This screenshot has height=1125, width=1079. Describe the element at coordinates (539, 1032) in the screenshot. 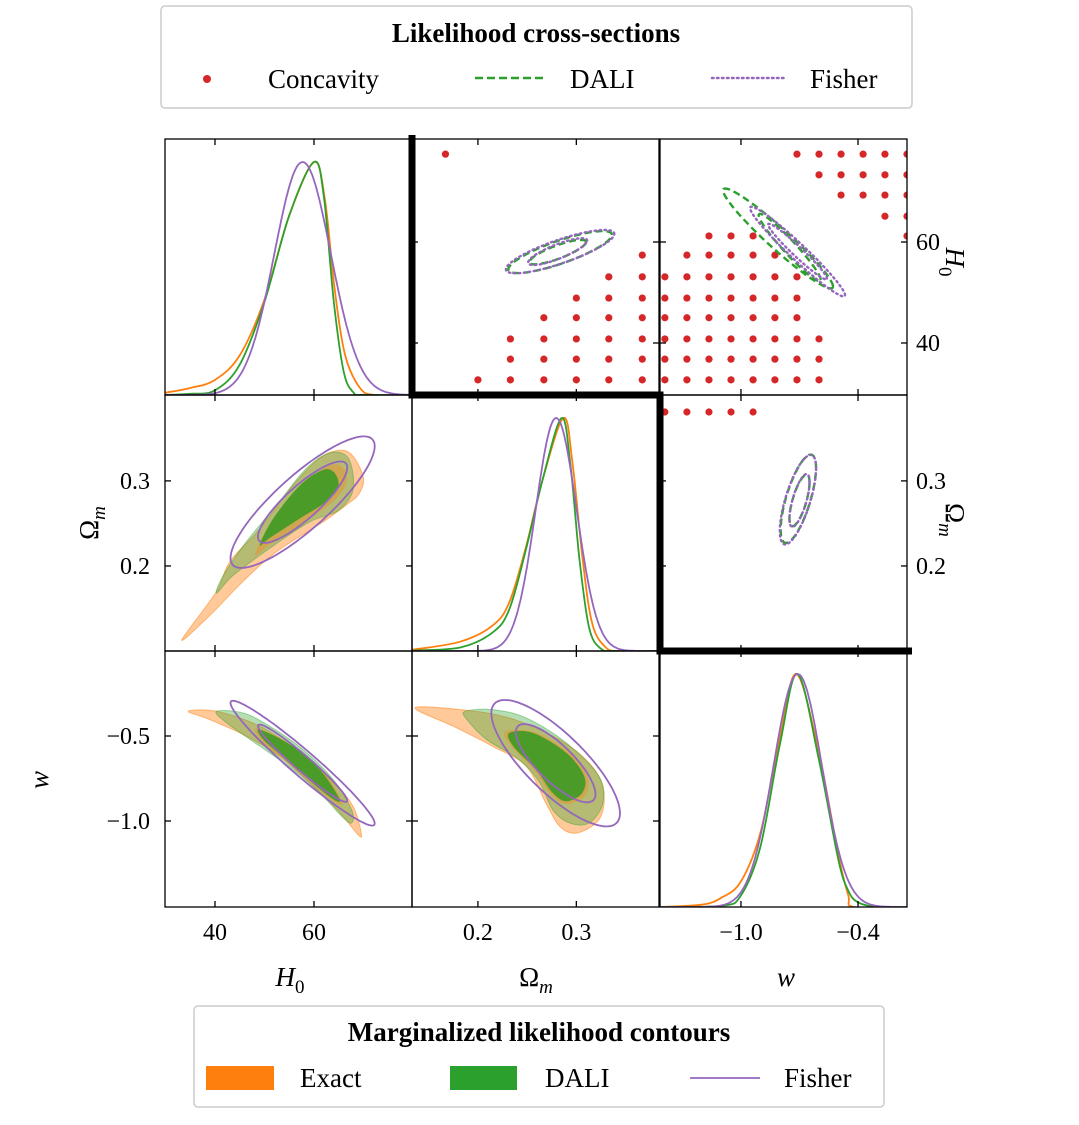

I see `legend-bottom-title: Marginalized likelihood contours` at that location.